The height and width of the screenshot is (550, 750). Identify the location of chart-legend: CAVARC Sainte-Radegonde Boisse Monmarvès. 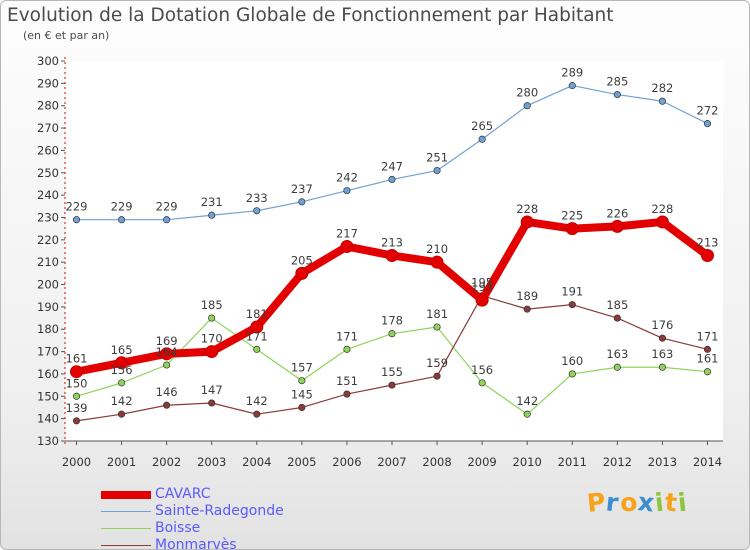
(192, 517).